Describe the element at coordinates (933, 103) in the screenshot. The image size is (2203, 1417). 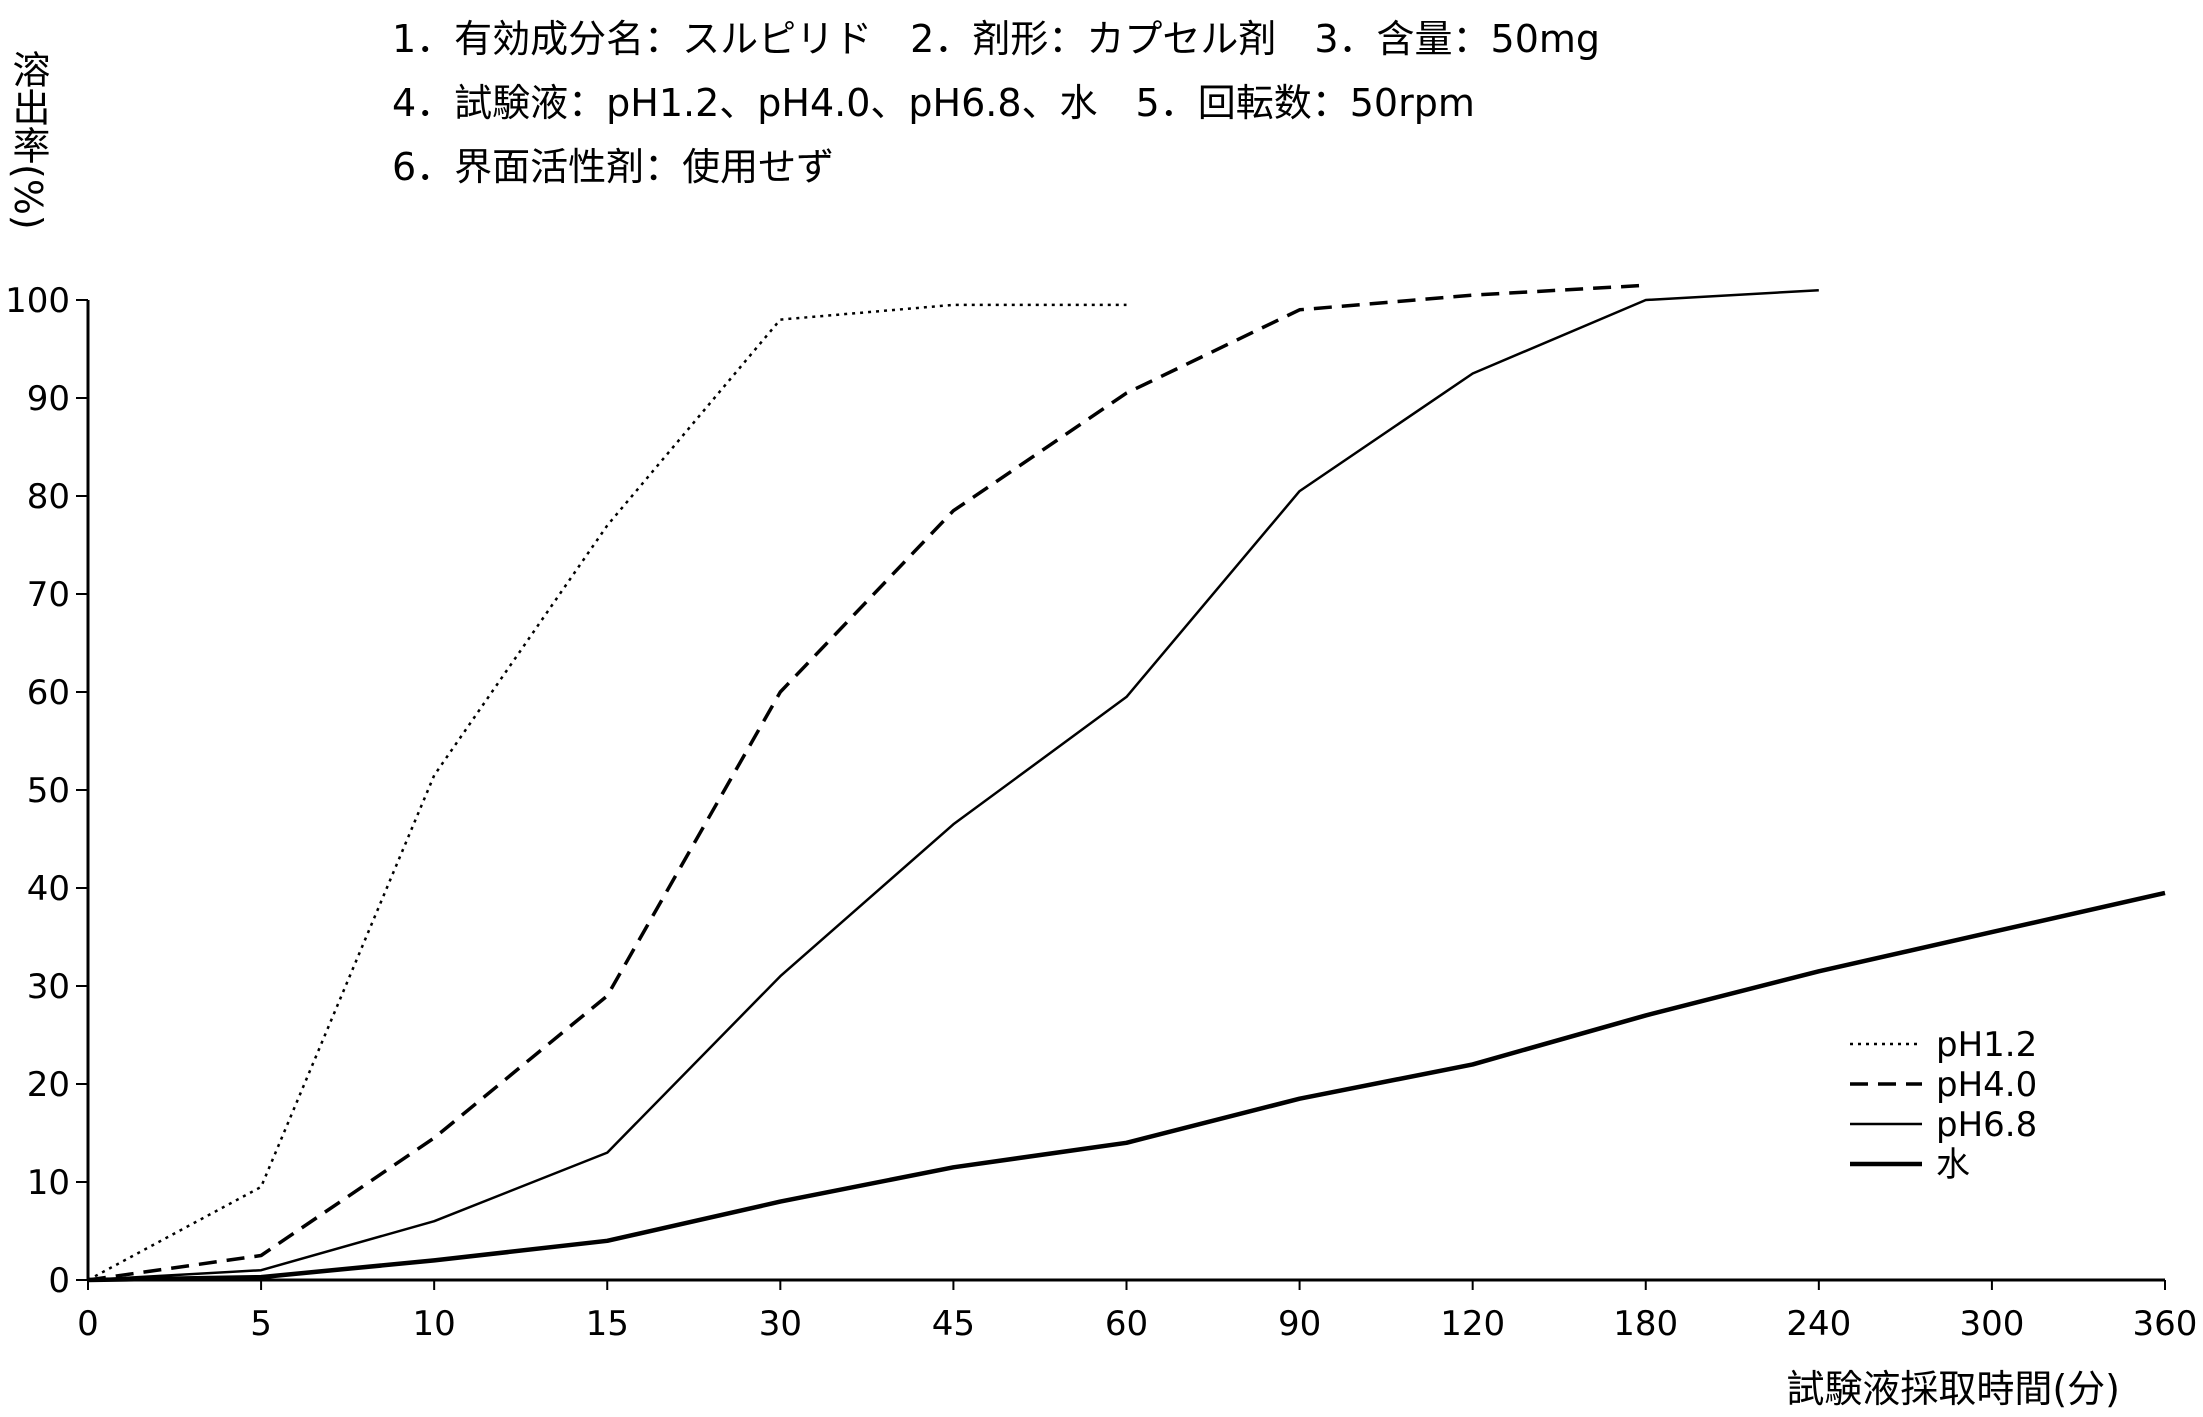
I see `title-line-2: 4．試験液：pH1.2、pH4.0、pH6.8、水 5．回転数：50rpm` at that location.